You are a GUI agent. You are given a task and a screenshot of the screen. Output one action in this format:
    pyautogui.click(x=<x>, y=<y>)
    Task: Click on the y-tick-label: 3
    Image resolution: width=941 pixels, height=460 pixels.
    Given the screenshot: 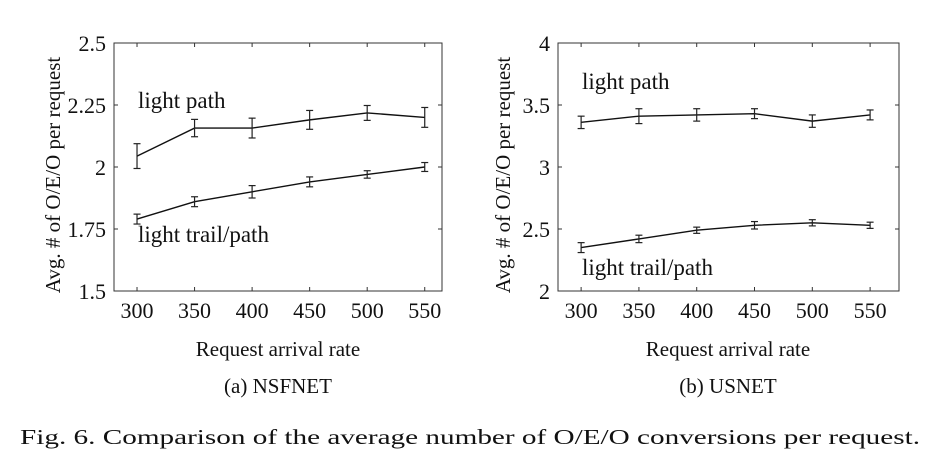 What is the action you would take?
    pyautogui.click(x=544, y=167)
    